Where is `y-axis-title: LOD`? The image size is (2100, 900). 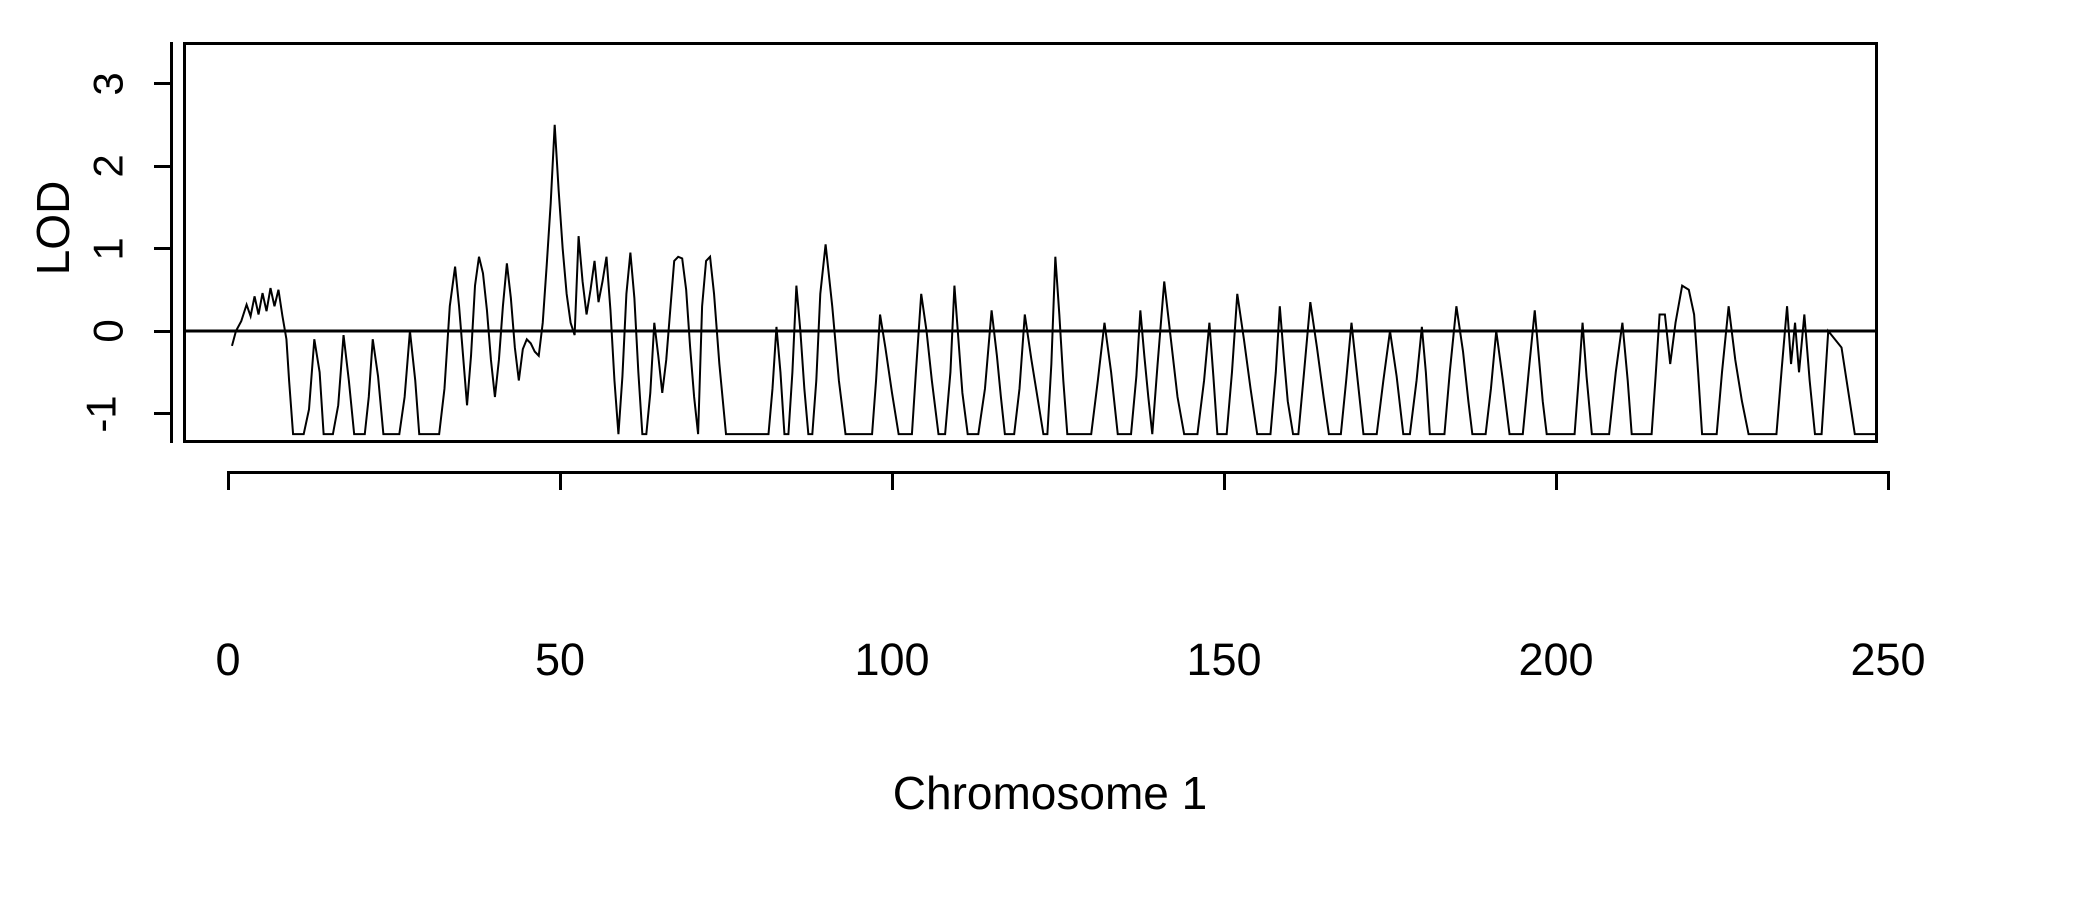
y-axis-title: LOD is located at coordinates (53, 228).